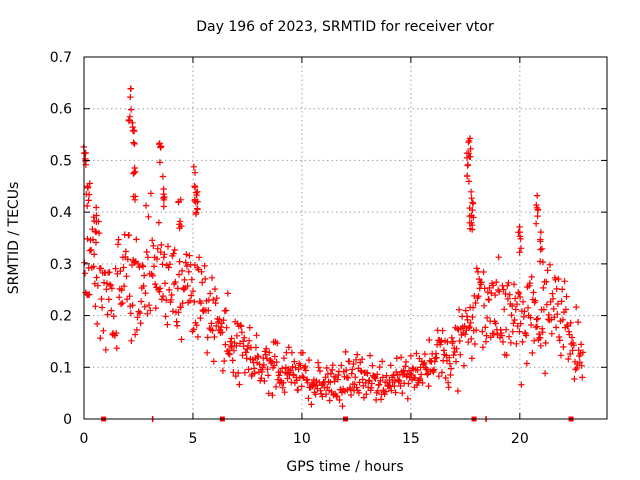 The image size is (640, 480). What do you see at coordinates (61, 239) in the screenshot?
I see `y-tick-labels: 0 0.1 0.2 0.3 0.4 0.5 0.6 0.7` at bounding box center [61, 239].